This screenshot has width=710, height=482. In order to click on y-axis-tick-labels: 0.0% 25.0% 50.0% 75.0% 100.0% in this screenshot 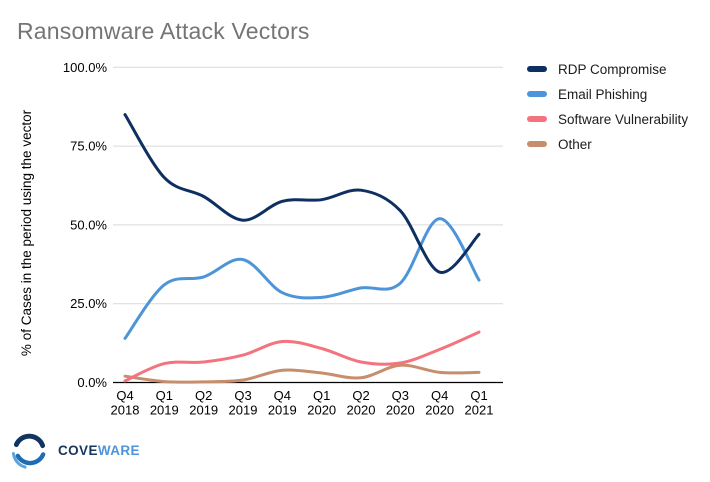, I will do `click(85, 225)`.